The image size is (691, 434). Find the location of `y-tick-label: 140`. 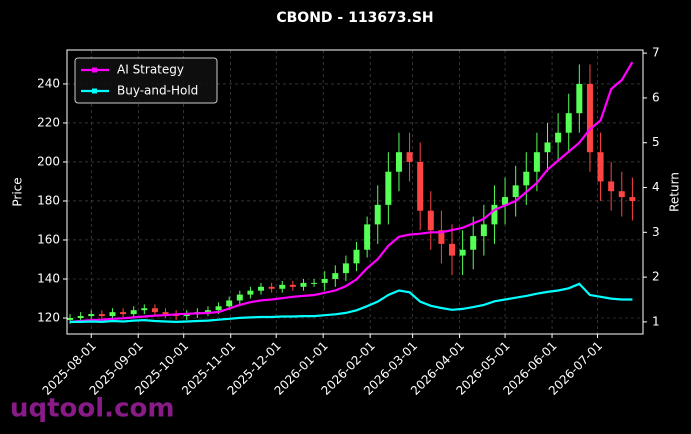

y-tick-label: 140 is located at coordinates (48, 278).